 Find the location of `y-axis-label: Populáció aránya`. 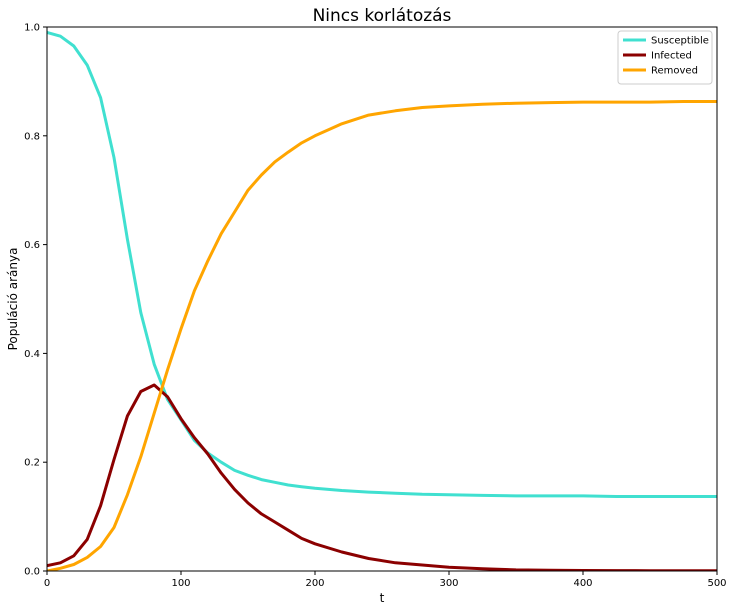

y-axis-label: Populáció aránya is located at coordinates (13, 299).